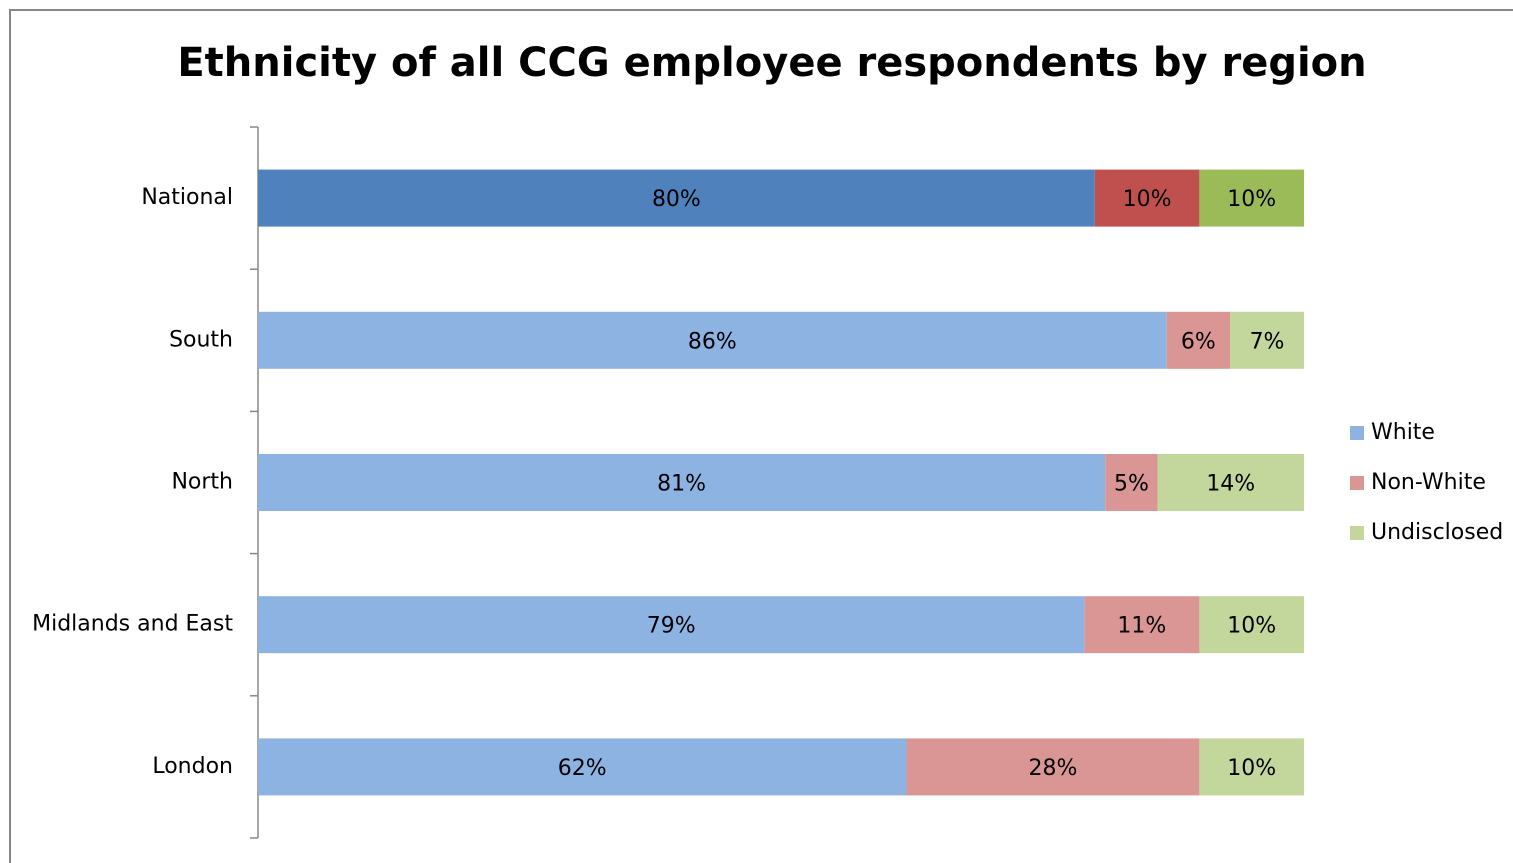 This screenshot has width=1513, height=863. Describe the element at coordinates (202, 482) in the screenshot. I see `y-tick-label: North` at that location.